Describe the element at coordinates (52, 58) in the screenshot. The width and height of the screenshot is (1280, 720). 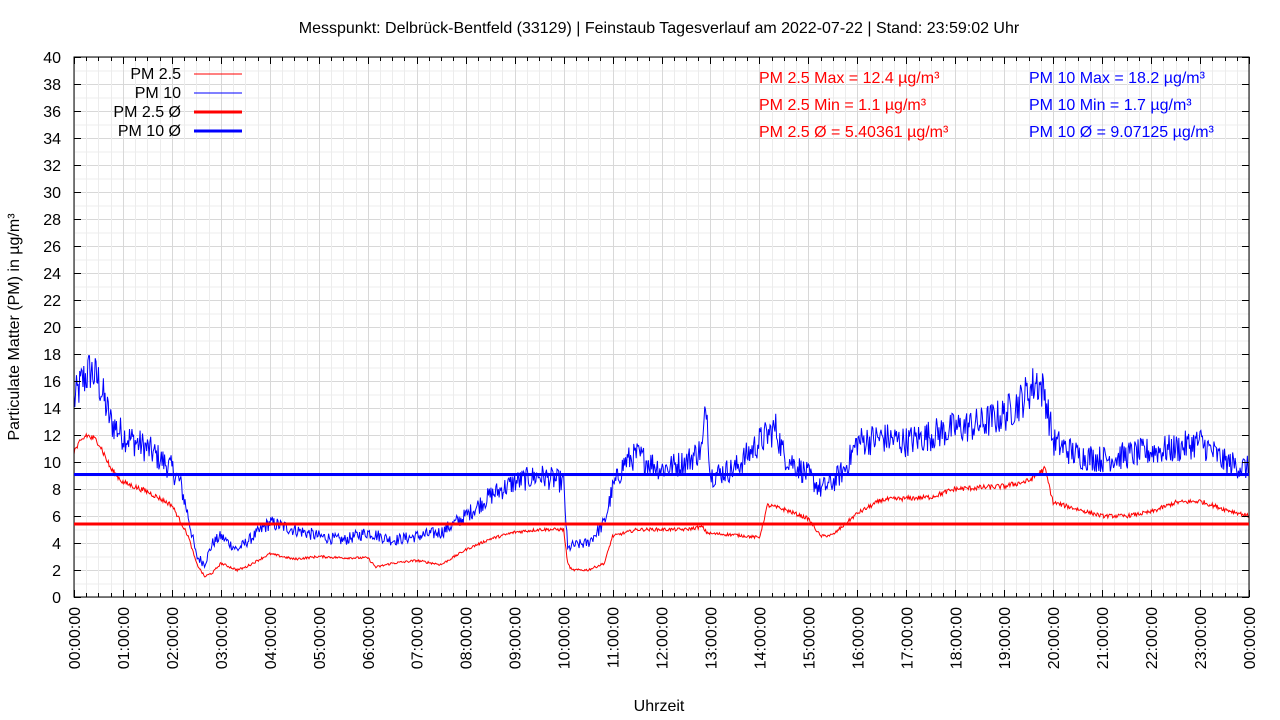
I see `y-tick-label: 40` at that location.